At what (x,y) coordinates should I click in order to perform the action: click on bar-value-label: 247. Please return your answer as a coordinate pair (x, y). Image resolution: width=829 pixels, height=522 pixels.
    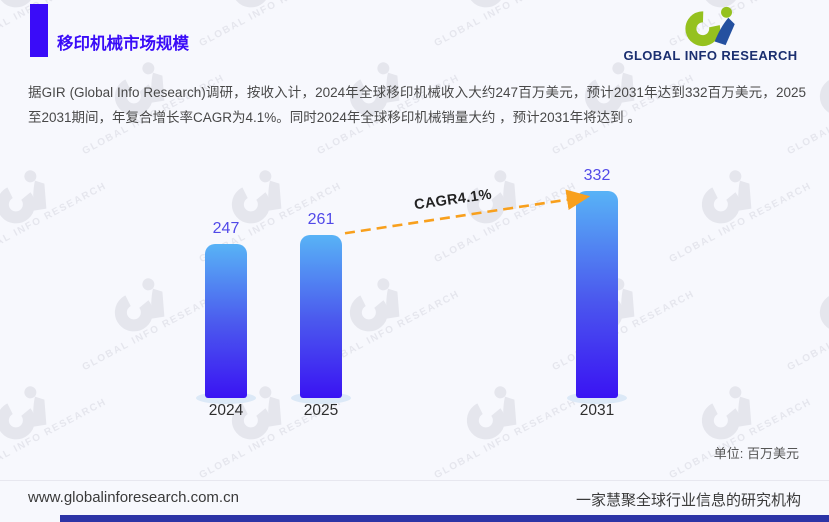
    Looking at the image, I should click on (226, 228).